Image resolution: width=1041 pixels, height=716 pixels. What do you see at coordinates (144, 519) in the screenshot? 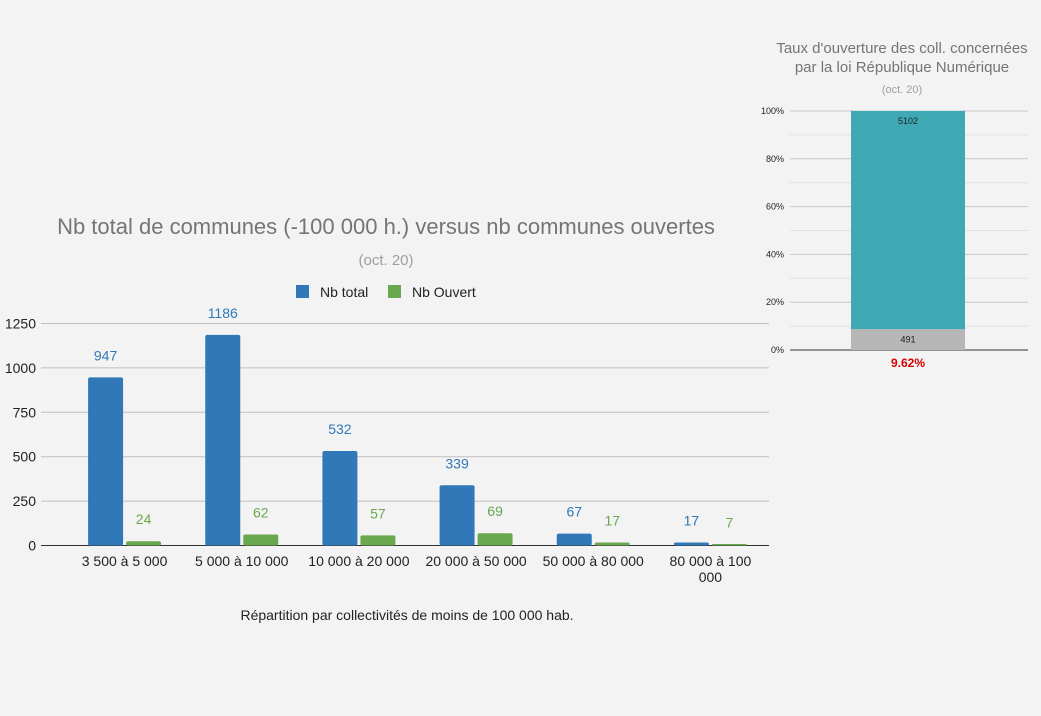
I see `bar-value-label: 24` at bounding box center [144, 519].